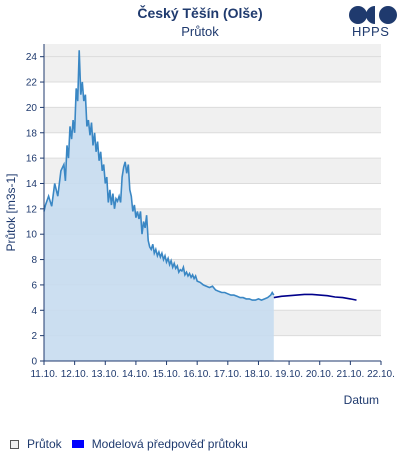 The width and height of the screenshot is (400, 460). Describe the element at coordinates (259, 374) in the screenshot. I see `x-tick-label: 18.10.` at that location.